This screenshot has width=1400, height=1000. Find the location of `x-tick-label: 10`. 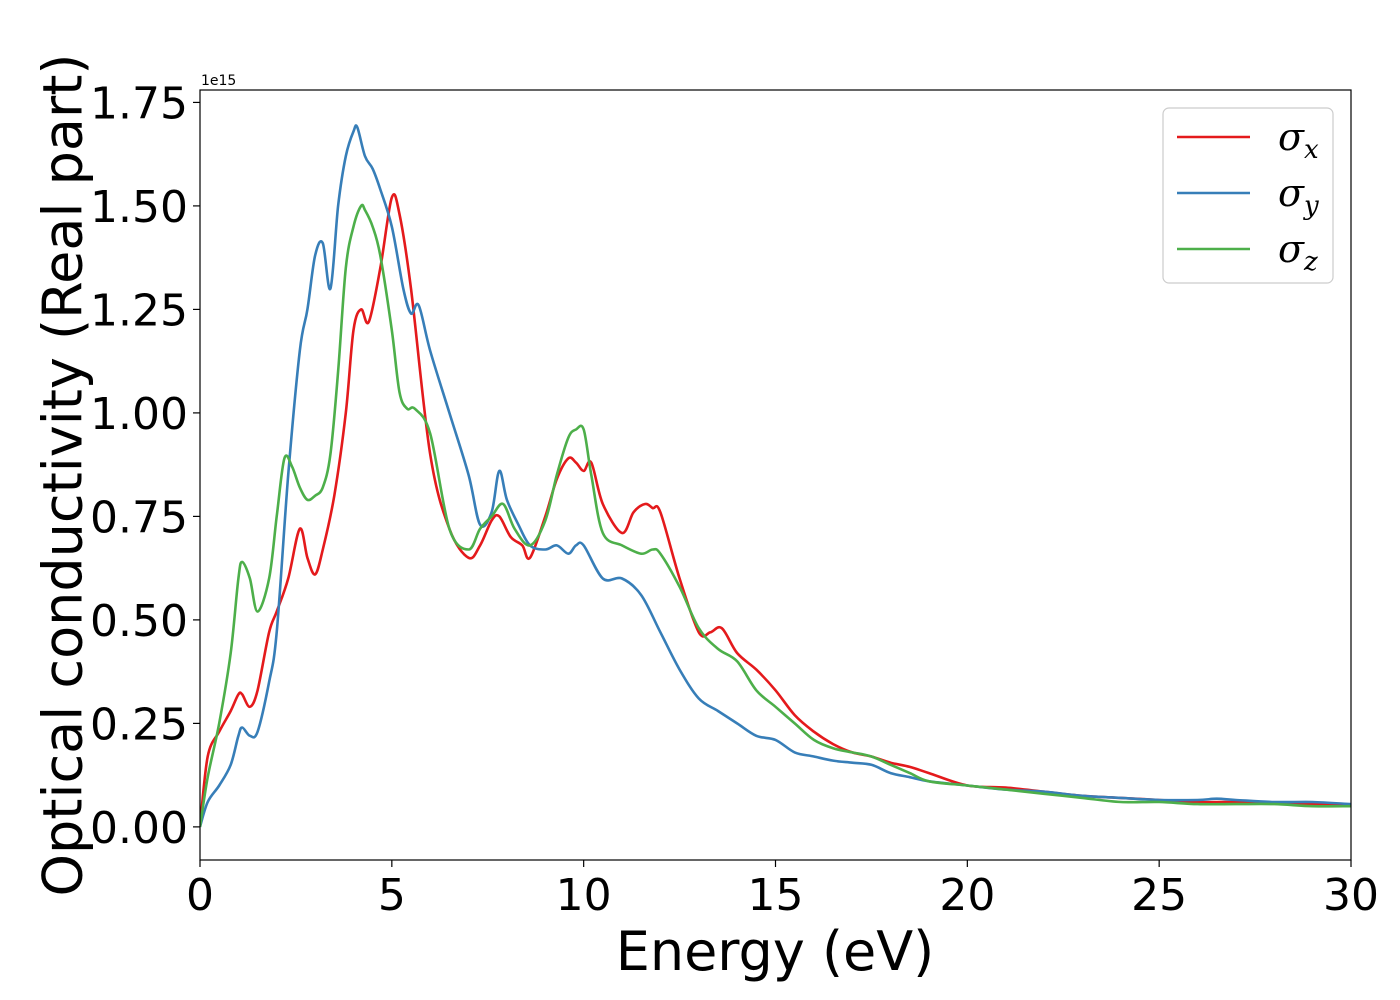

x-tick-label: 10 is located at coordinates (584, 895).